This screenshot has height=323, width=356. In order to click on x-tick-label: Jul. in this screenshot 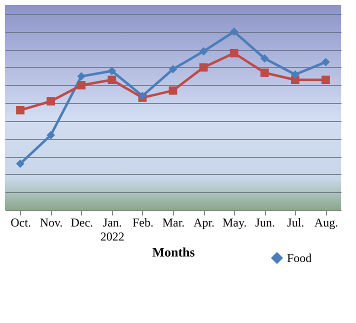, I will do `click(295, 223)`.